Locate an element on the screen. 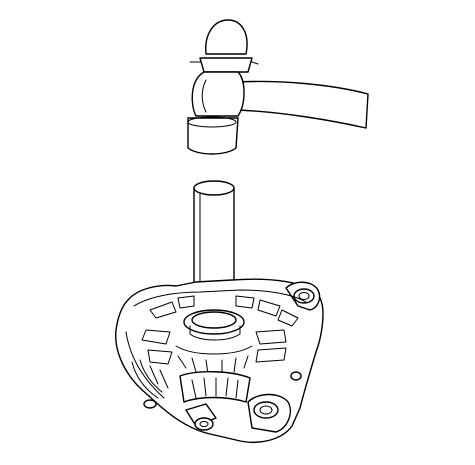 Image resolution: width=475 pixels, height=465 pixels. cooling-slots-upper is located at coordinates (224, 311).